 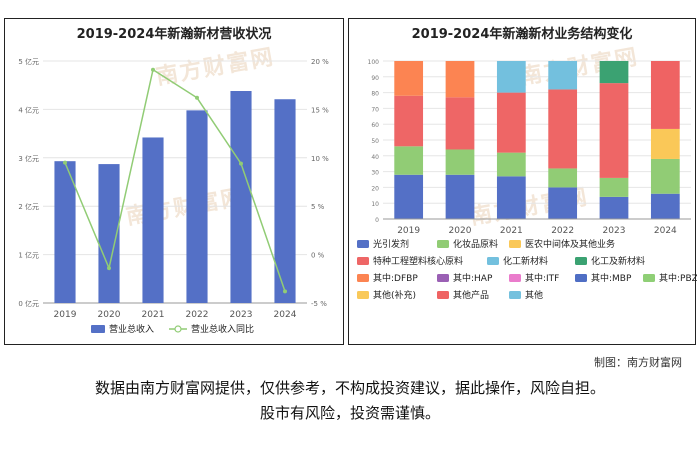 What do you see at coordinates (28, 206) in the screenshot?
I see `y-left-tick-label: 2 亿元` at bounding box center [28, 206].